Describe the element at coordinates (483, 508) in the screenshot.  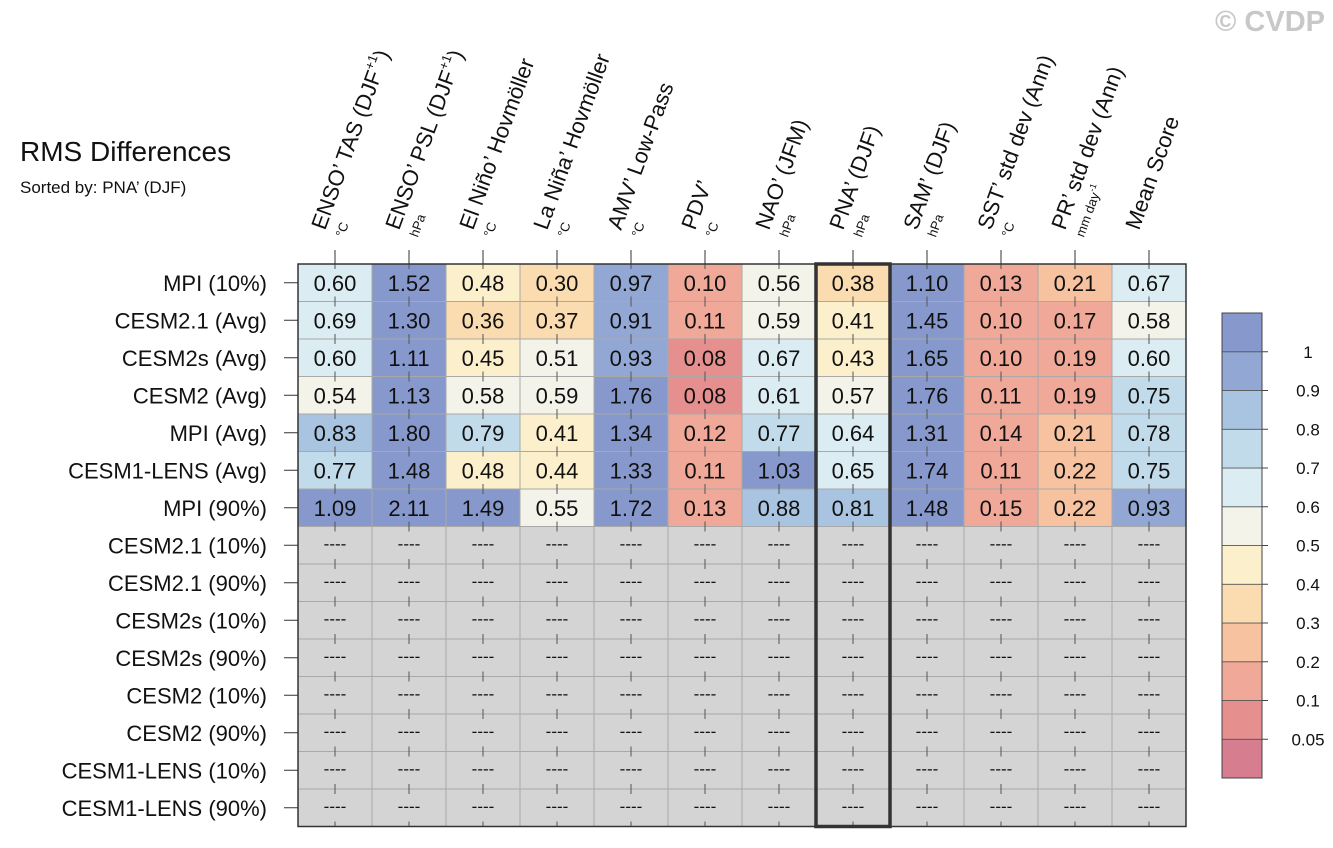
I see `cell-value: 1.49` at that location.